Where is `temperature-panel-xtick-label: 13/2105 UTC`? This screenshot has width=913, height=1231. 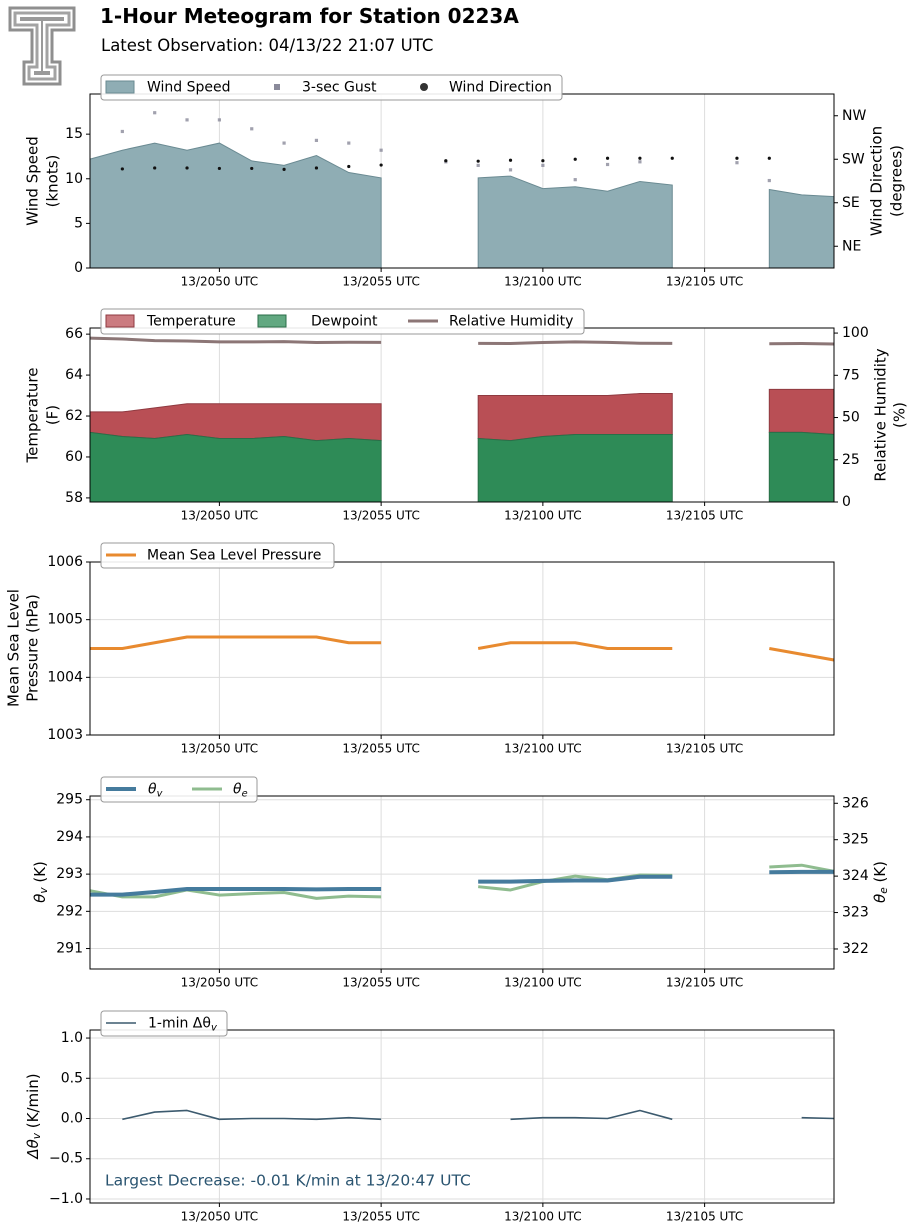
temperature-panel-xtick-label: 13/2105 UTC is located at coordinates (704, 516).